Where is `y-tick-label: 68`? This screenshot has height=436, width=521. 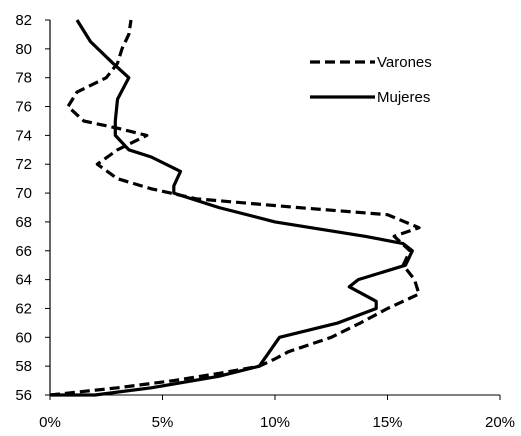 y-tick-label: 68 is located at coordinates (23, 222).